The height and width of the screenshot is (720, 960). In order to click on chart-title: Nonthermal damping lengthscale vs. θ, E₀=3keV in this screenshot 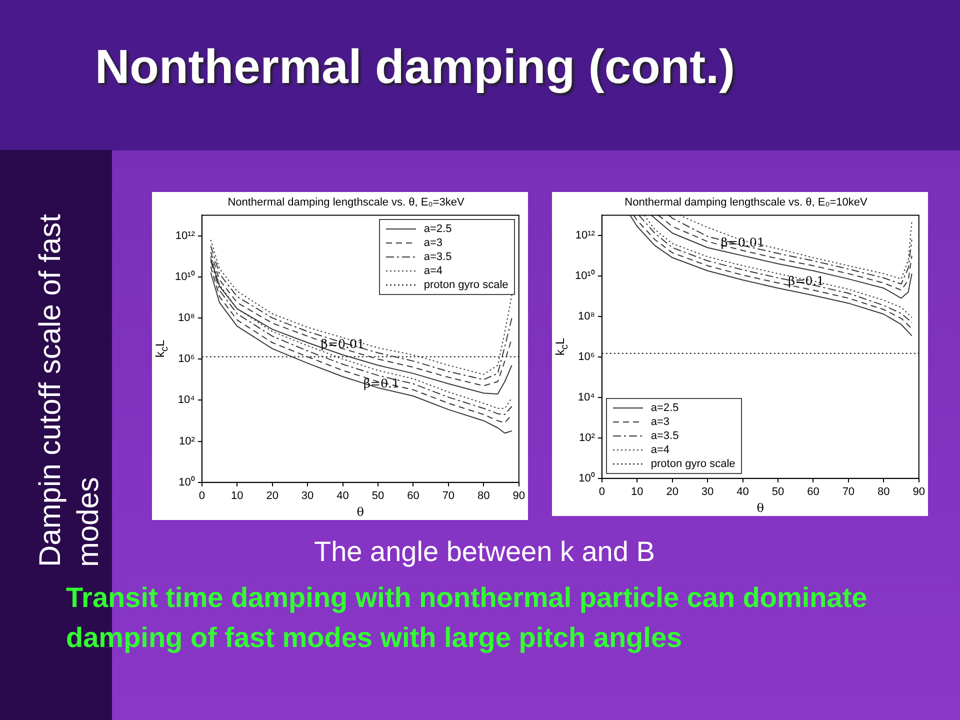, I will do `click(346, 202)`.